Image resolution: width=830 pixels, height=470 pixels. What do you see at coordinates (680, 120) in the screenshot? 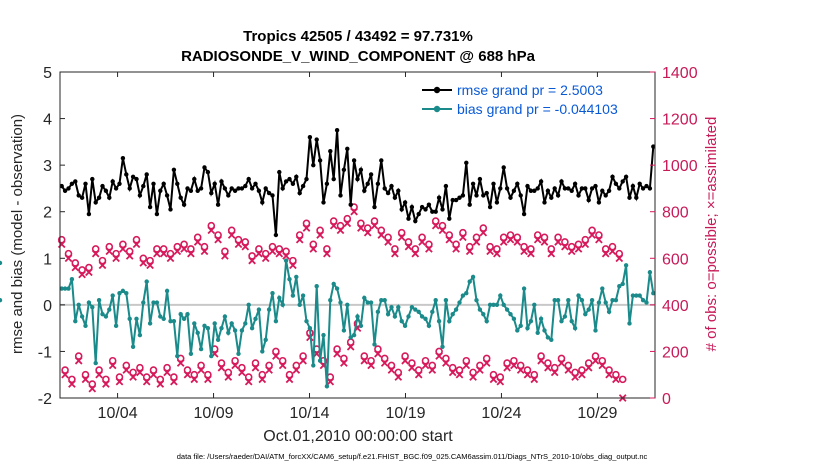
I see `y-right-tick-label: 1200` at bounding box center [680, 120].